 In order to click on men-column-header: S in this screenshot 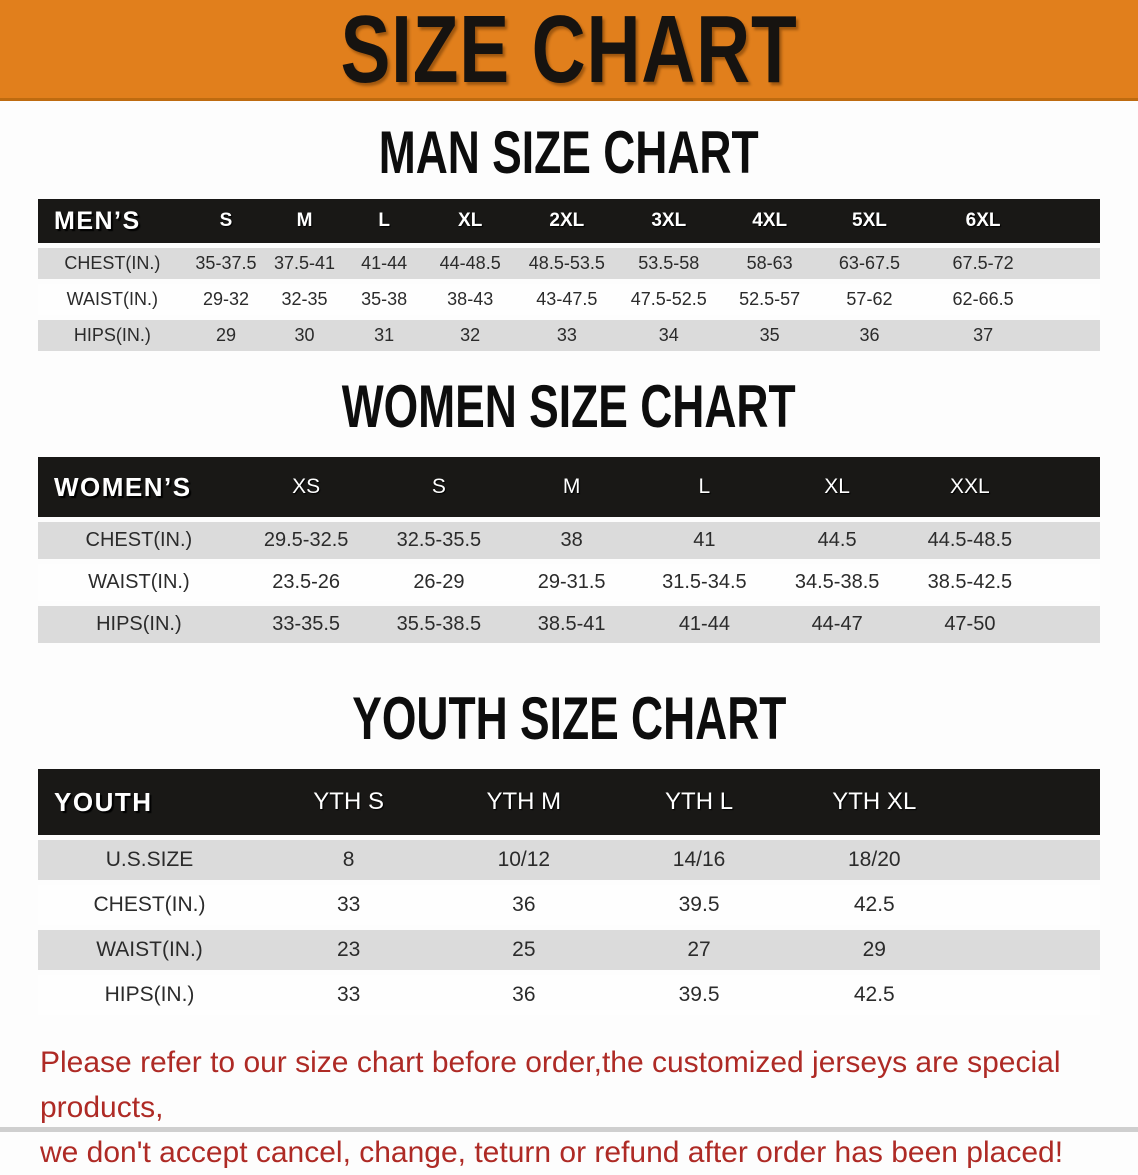, I will do `click(226, 220)`.